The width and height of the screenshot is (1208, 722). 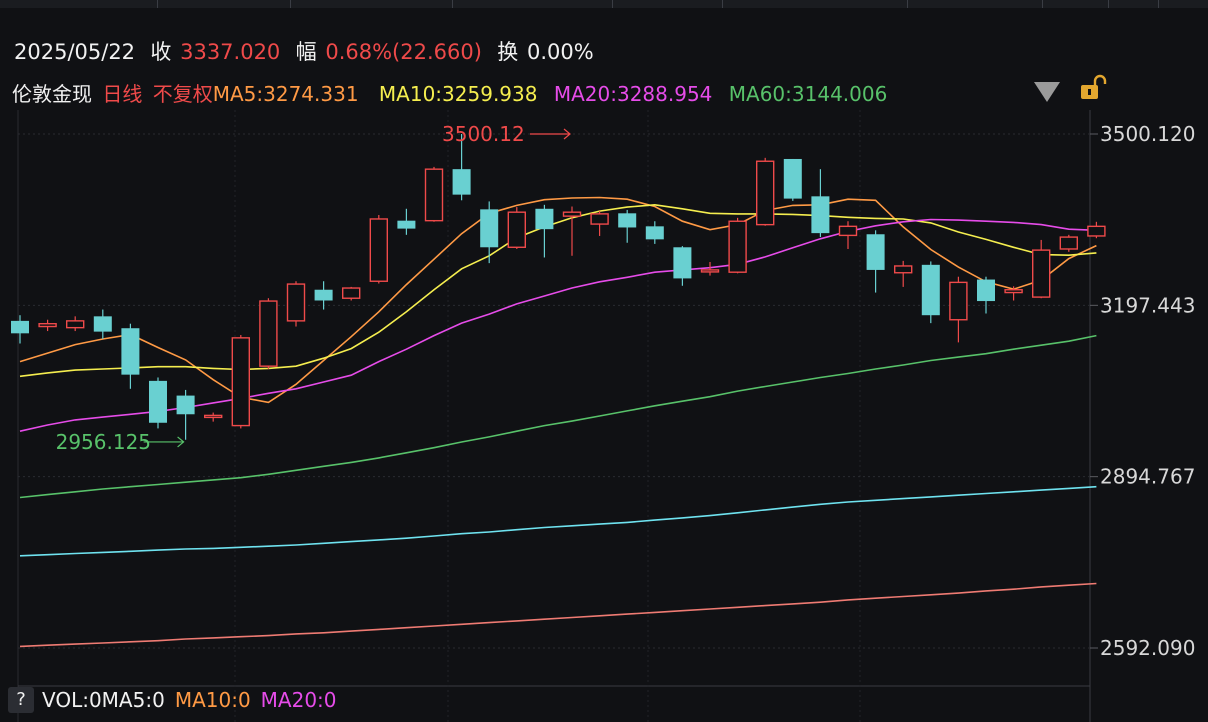 What do you see at coordinates (212, 700) in the screenshot?
I see `vol-ma10-label: MA10:0` at bounding box center [212, 700].